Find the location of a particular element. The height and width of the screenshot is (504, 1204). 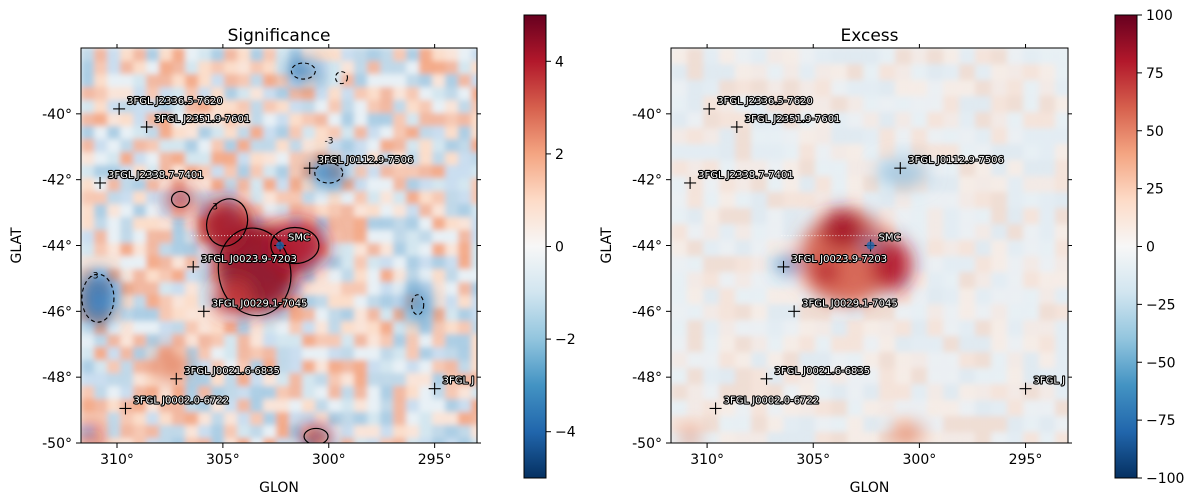

source-label: 3FGL J0023.9-7203 is located at coordinates (840, 259).